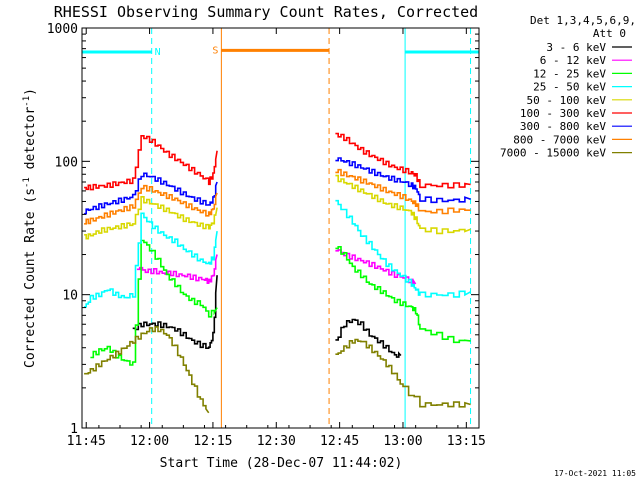 Image resolution: width=640 pixels, height=480 pixels. Describe the element at coordinates (576, 47) in the screenshot. I see `legend-label-0: 3 - 6 keV` at that location.